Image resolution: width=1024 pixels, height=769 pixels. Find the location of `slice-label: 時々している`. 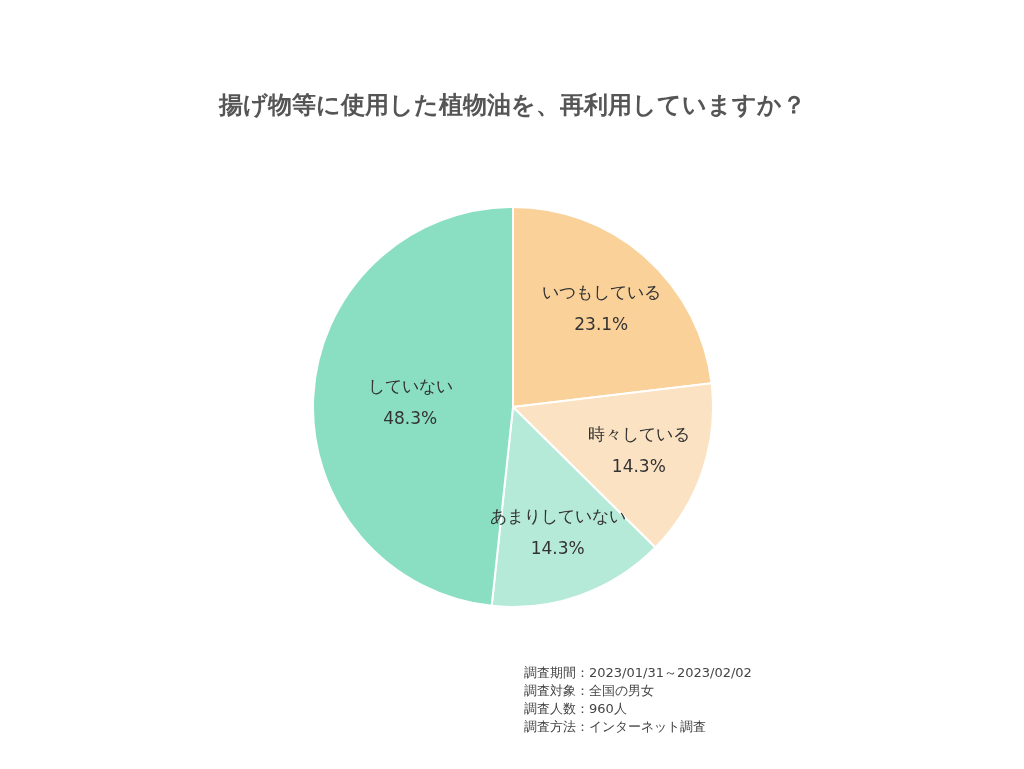

slice-label: 時々している is located at coordinates (638, 434).